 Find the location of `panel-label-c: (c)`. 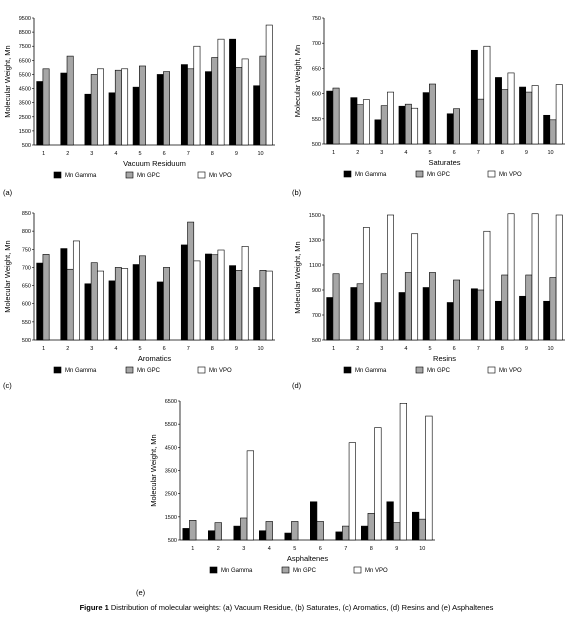

panel-label-c: (c) is located at coordinates (7, 385).